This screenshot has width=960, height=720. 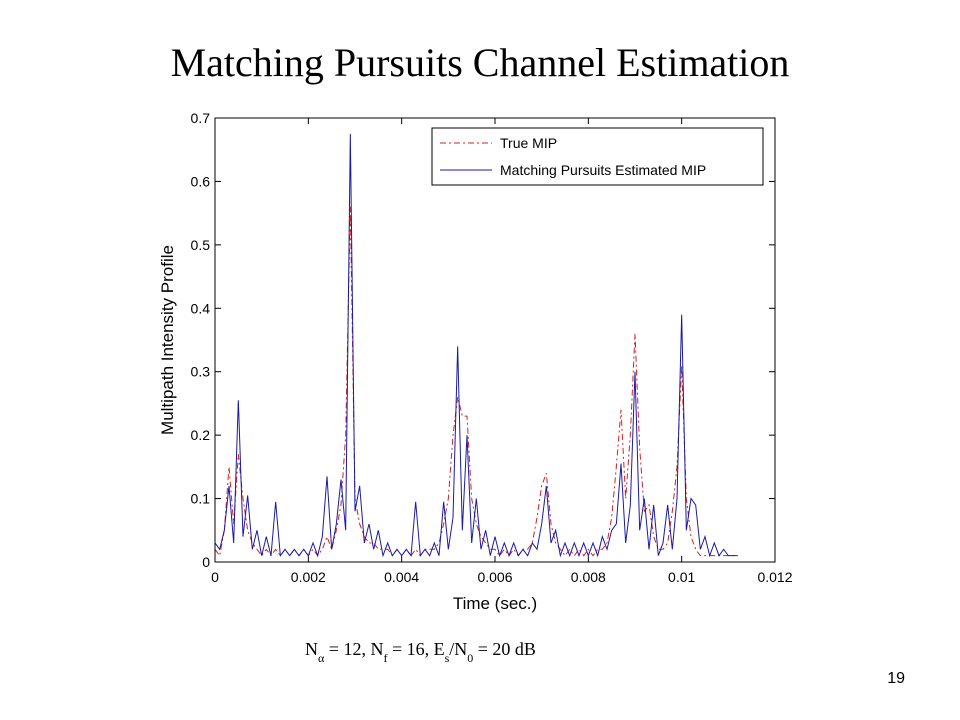 What do you see at coordinates (311, 649) in the screenshot?
I see `caption-text: N` at bounding box center [311, 649].